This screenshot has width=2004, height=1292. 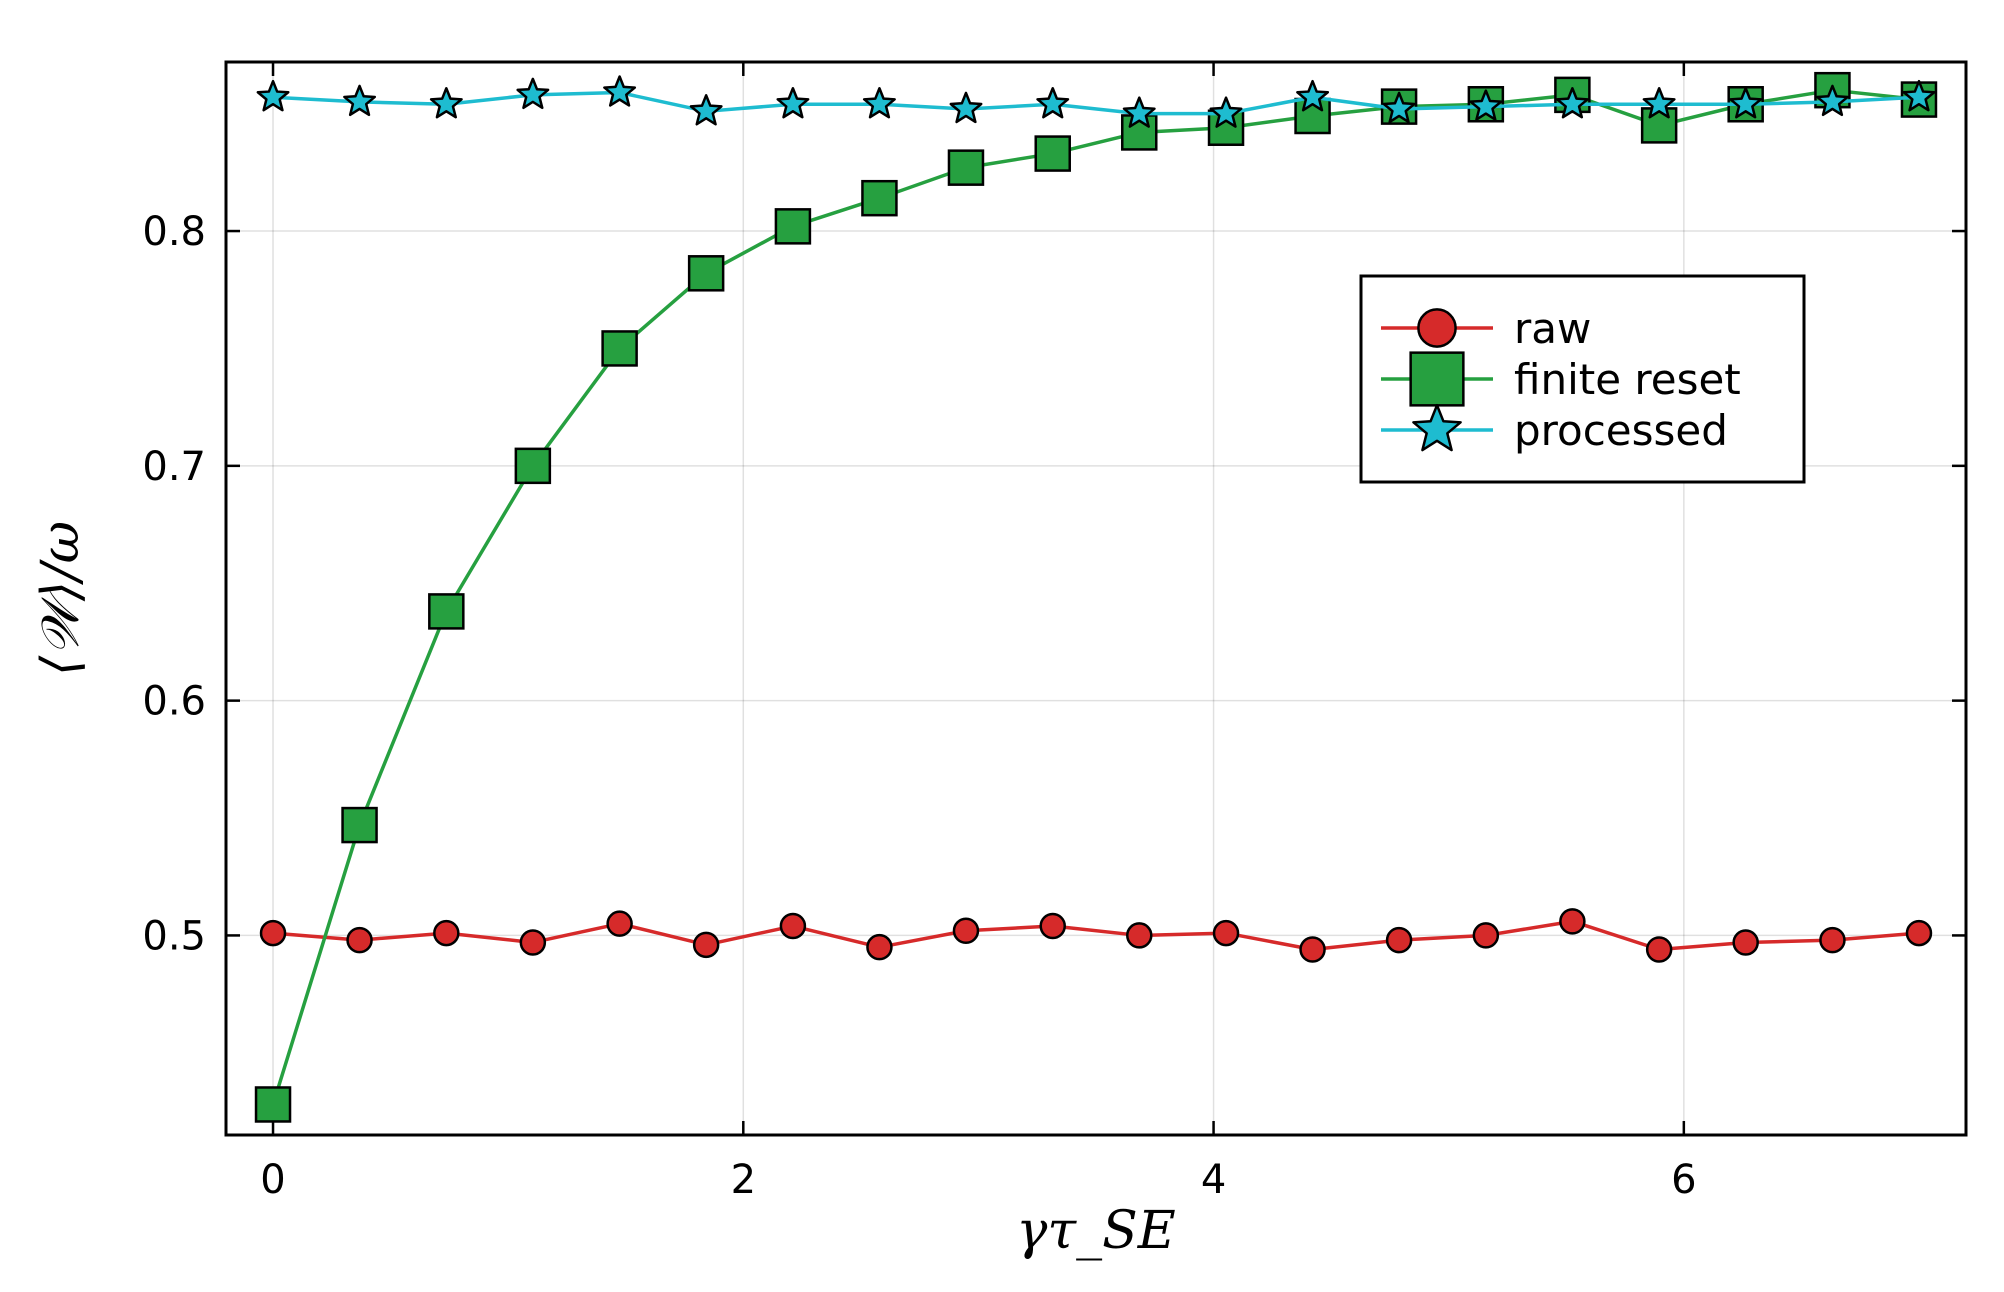 I want to click on legend-label-finite-reset: finite reset, so click(x=1627, y=379).